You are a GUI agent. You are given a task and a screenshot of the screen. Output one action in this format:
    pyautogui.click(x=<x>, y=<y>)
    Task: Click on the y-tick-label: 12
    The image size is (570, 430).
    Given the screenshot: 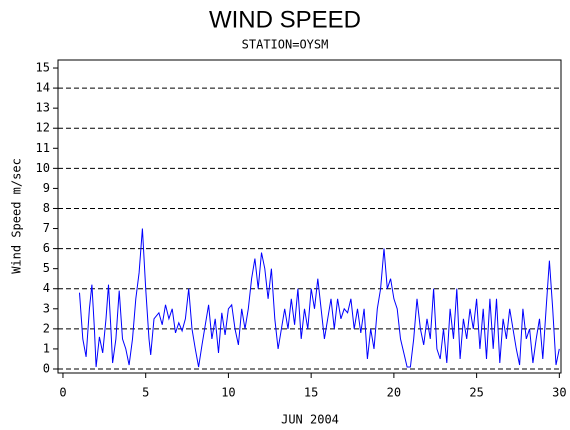 What is the action you would take?
    pyautogui.click(x=43, y=128)
    